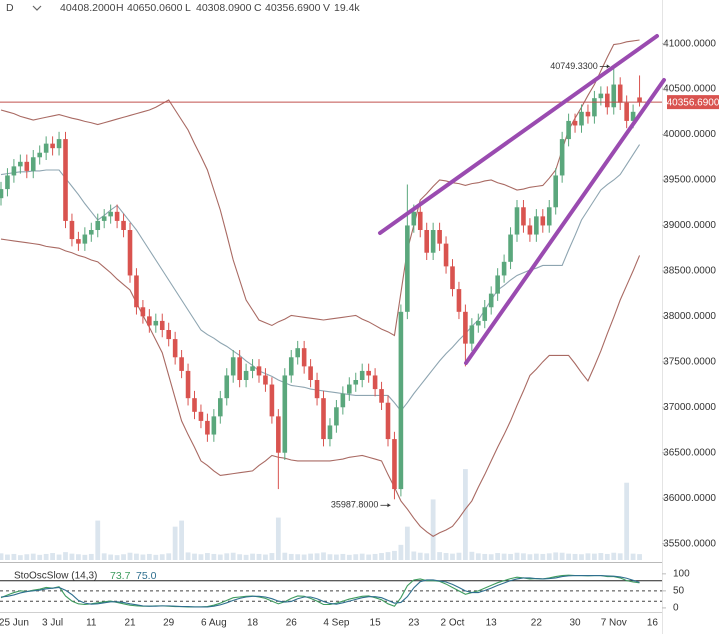  I want to click on header-key: C, so click(258, 8).